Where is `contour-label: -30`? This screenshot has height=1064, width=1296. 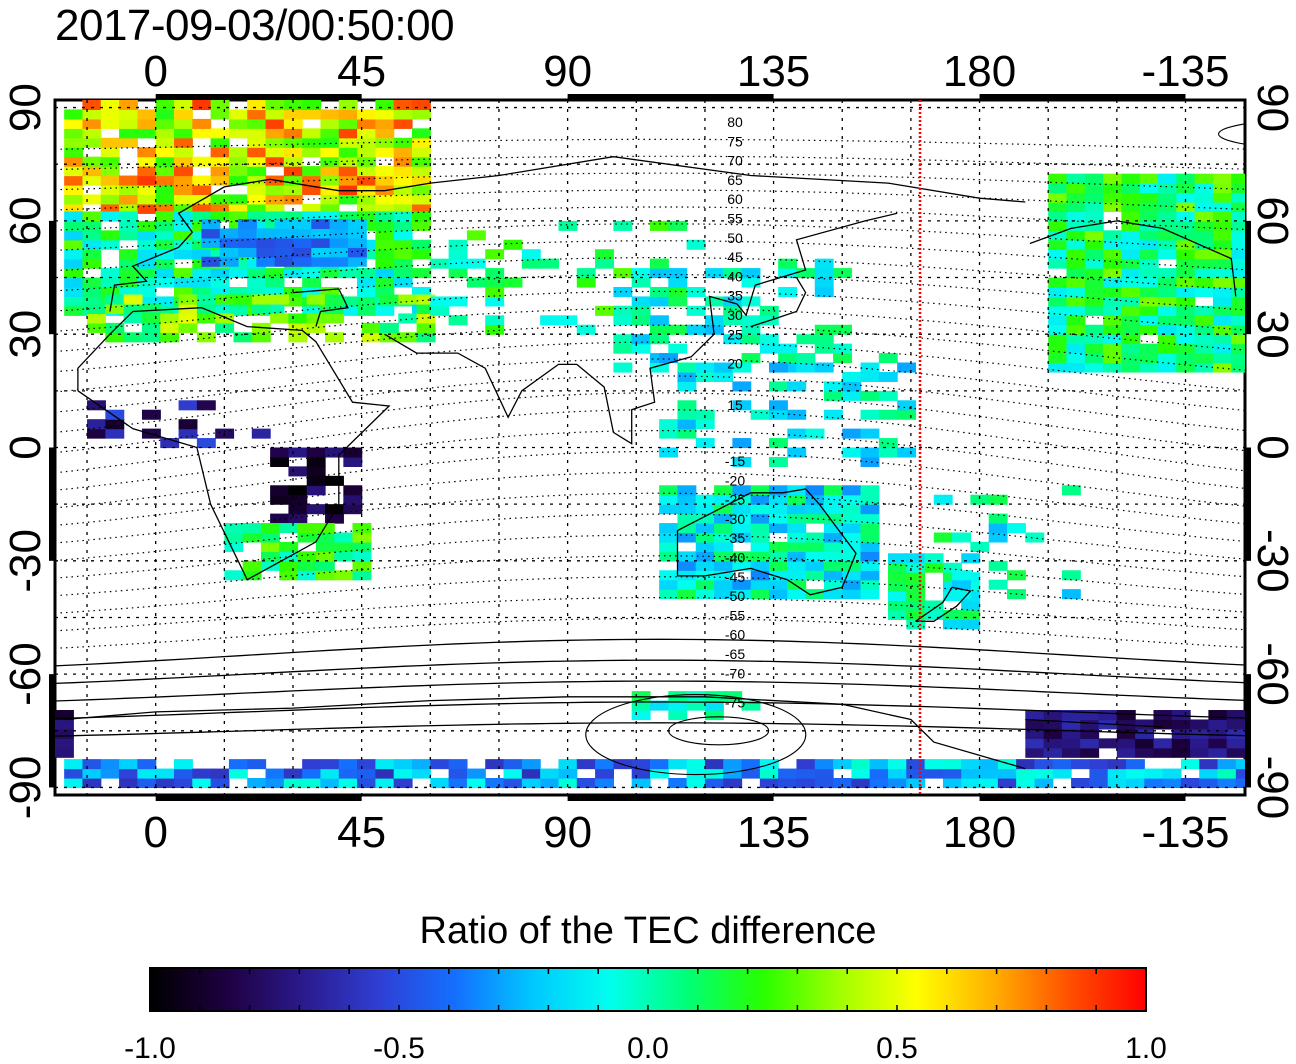 contour-label: -30 is located at coordinates (735, 519).